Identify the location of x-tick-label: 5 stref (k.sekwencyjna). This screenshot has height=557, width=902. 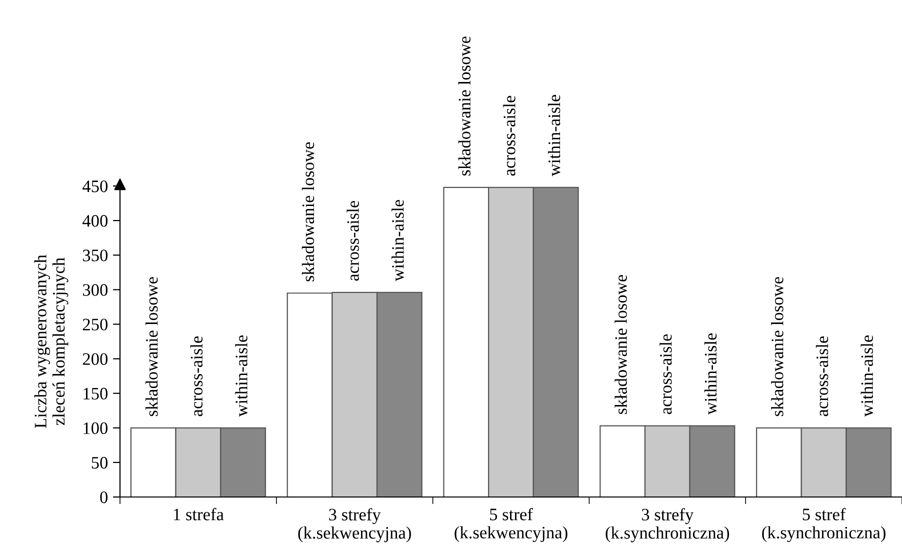
(511, 525).